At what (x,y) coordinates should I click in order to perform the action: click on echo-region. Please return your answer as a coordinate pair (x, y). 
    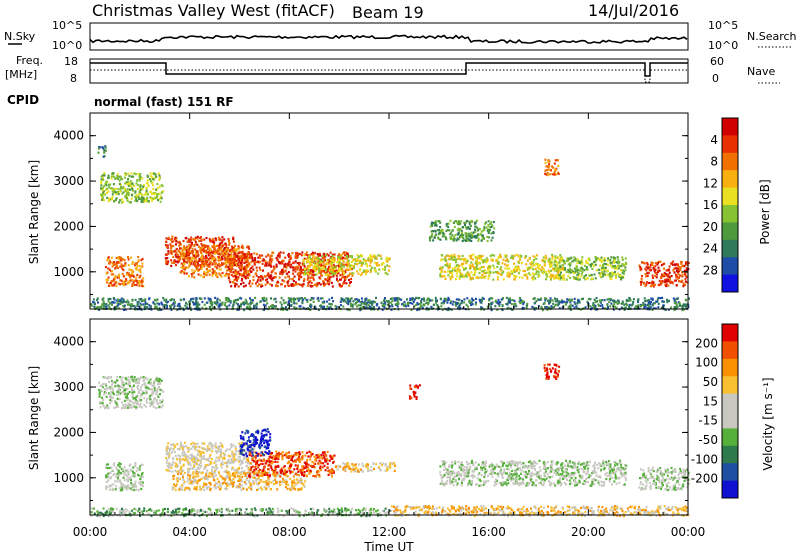
    Looking at the image, I should click on (102, 151).